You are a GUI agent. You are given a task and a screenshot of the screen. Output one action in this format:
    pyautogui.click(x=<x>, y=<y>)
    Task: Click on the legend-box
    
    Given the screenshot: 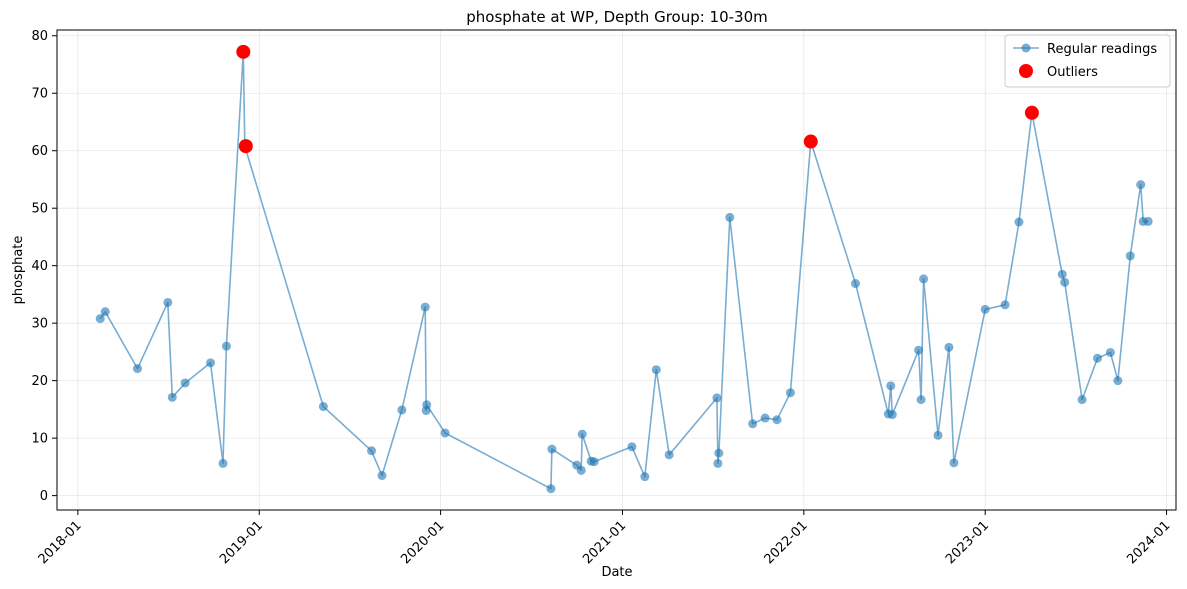 What is the action you would take?
    pyautogui.click(x=1087, y=61)
    